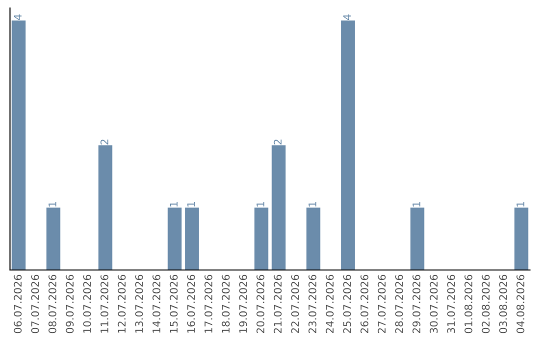  Describe the element at coordinates (364, 304) in the screenshot. I see `x-tick-label: 26.07.2026` at that location.